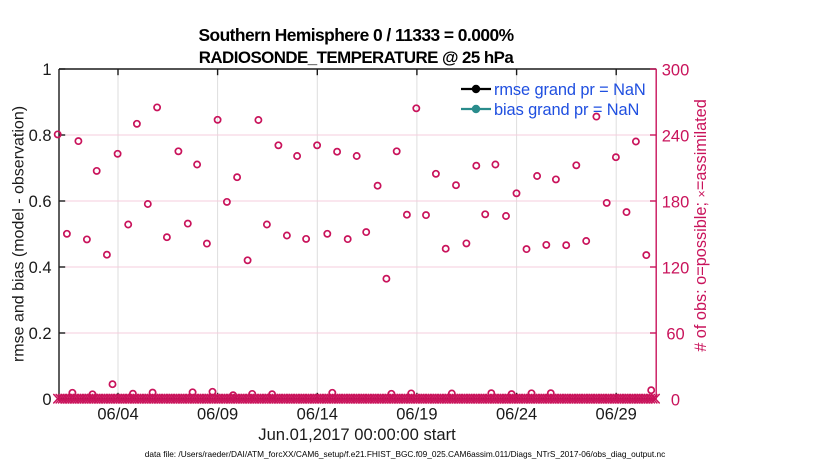 The height and width of the screenshot is (475, 830). I want to click on svg-text: rmse grand pr = NaN, so click(570, 90).